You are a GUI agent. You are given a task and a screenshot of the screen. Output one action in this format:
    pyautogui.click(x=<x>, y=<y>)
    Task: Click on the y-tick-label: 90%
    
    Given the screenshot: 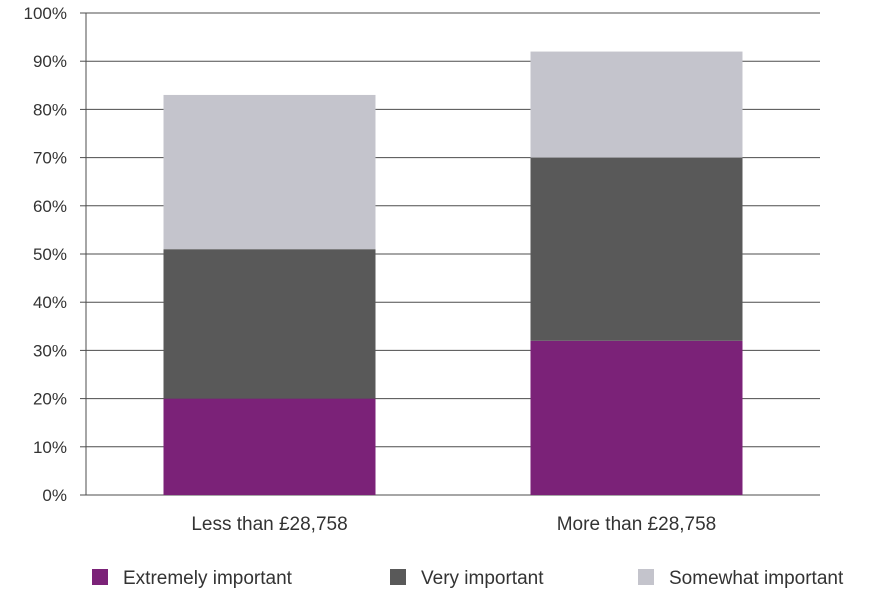 What is the action you would take?
    pyautogui.click(x=50, y=61)
    